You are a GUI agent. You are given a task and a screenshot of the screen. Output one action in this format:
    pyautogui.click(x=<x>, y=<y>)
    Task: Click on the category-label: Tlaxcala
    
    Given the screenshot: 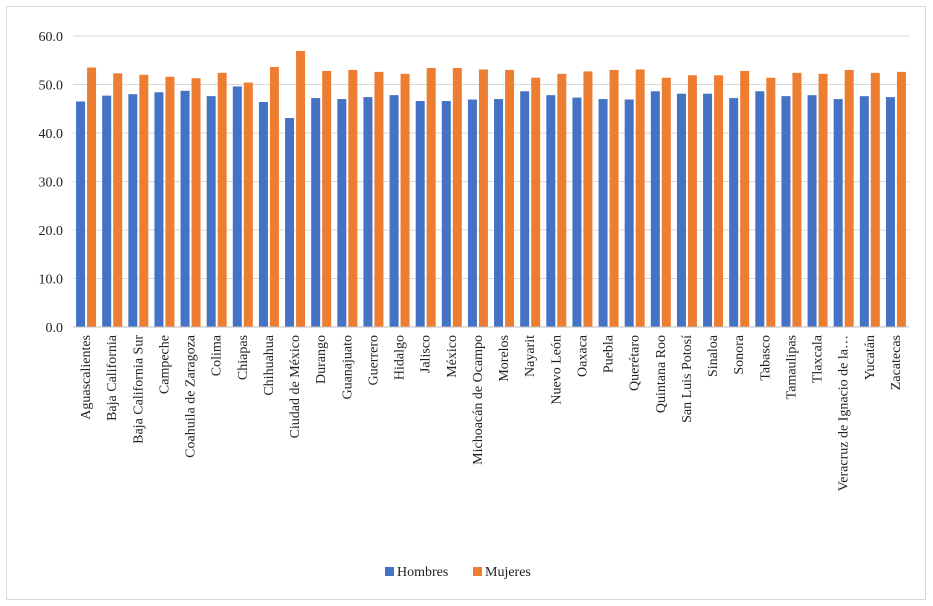 What is the action you would take?
    pyautogui.click(x=818, y=358)
    